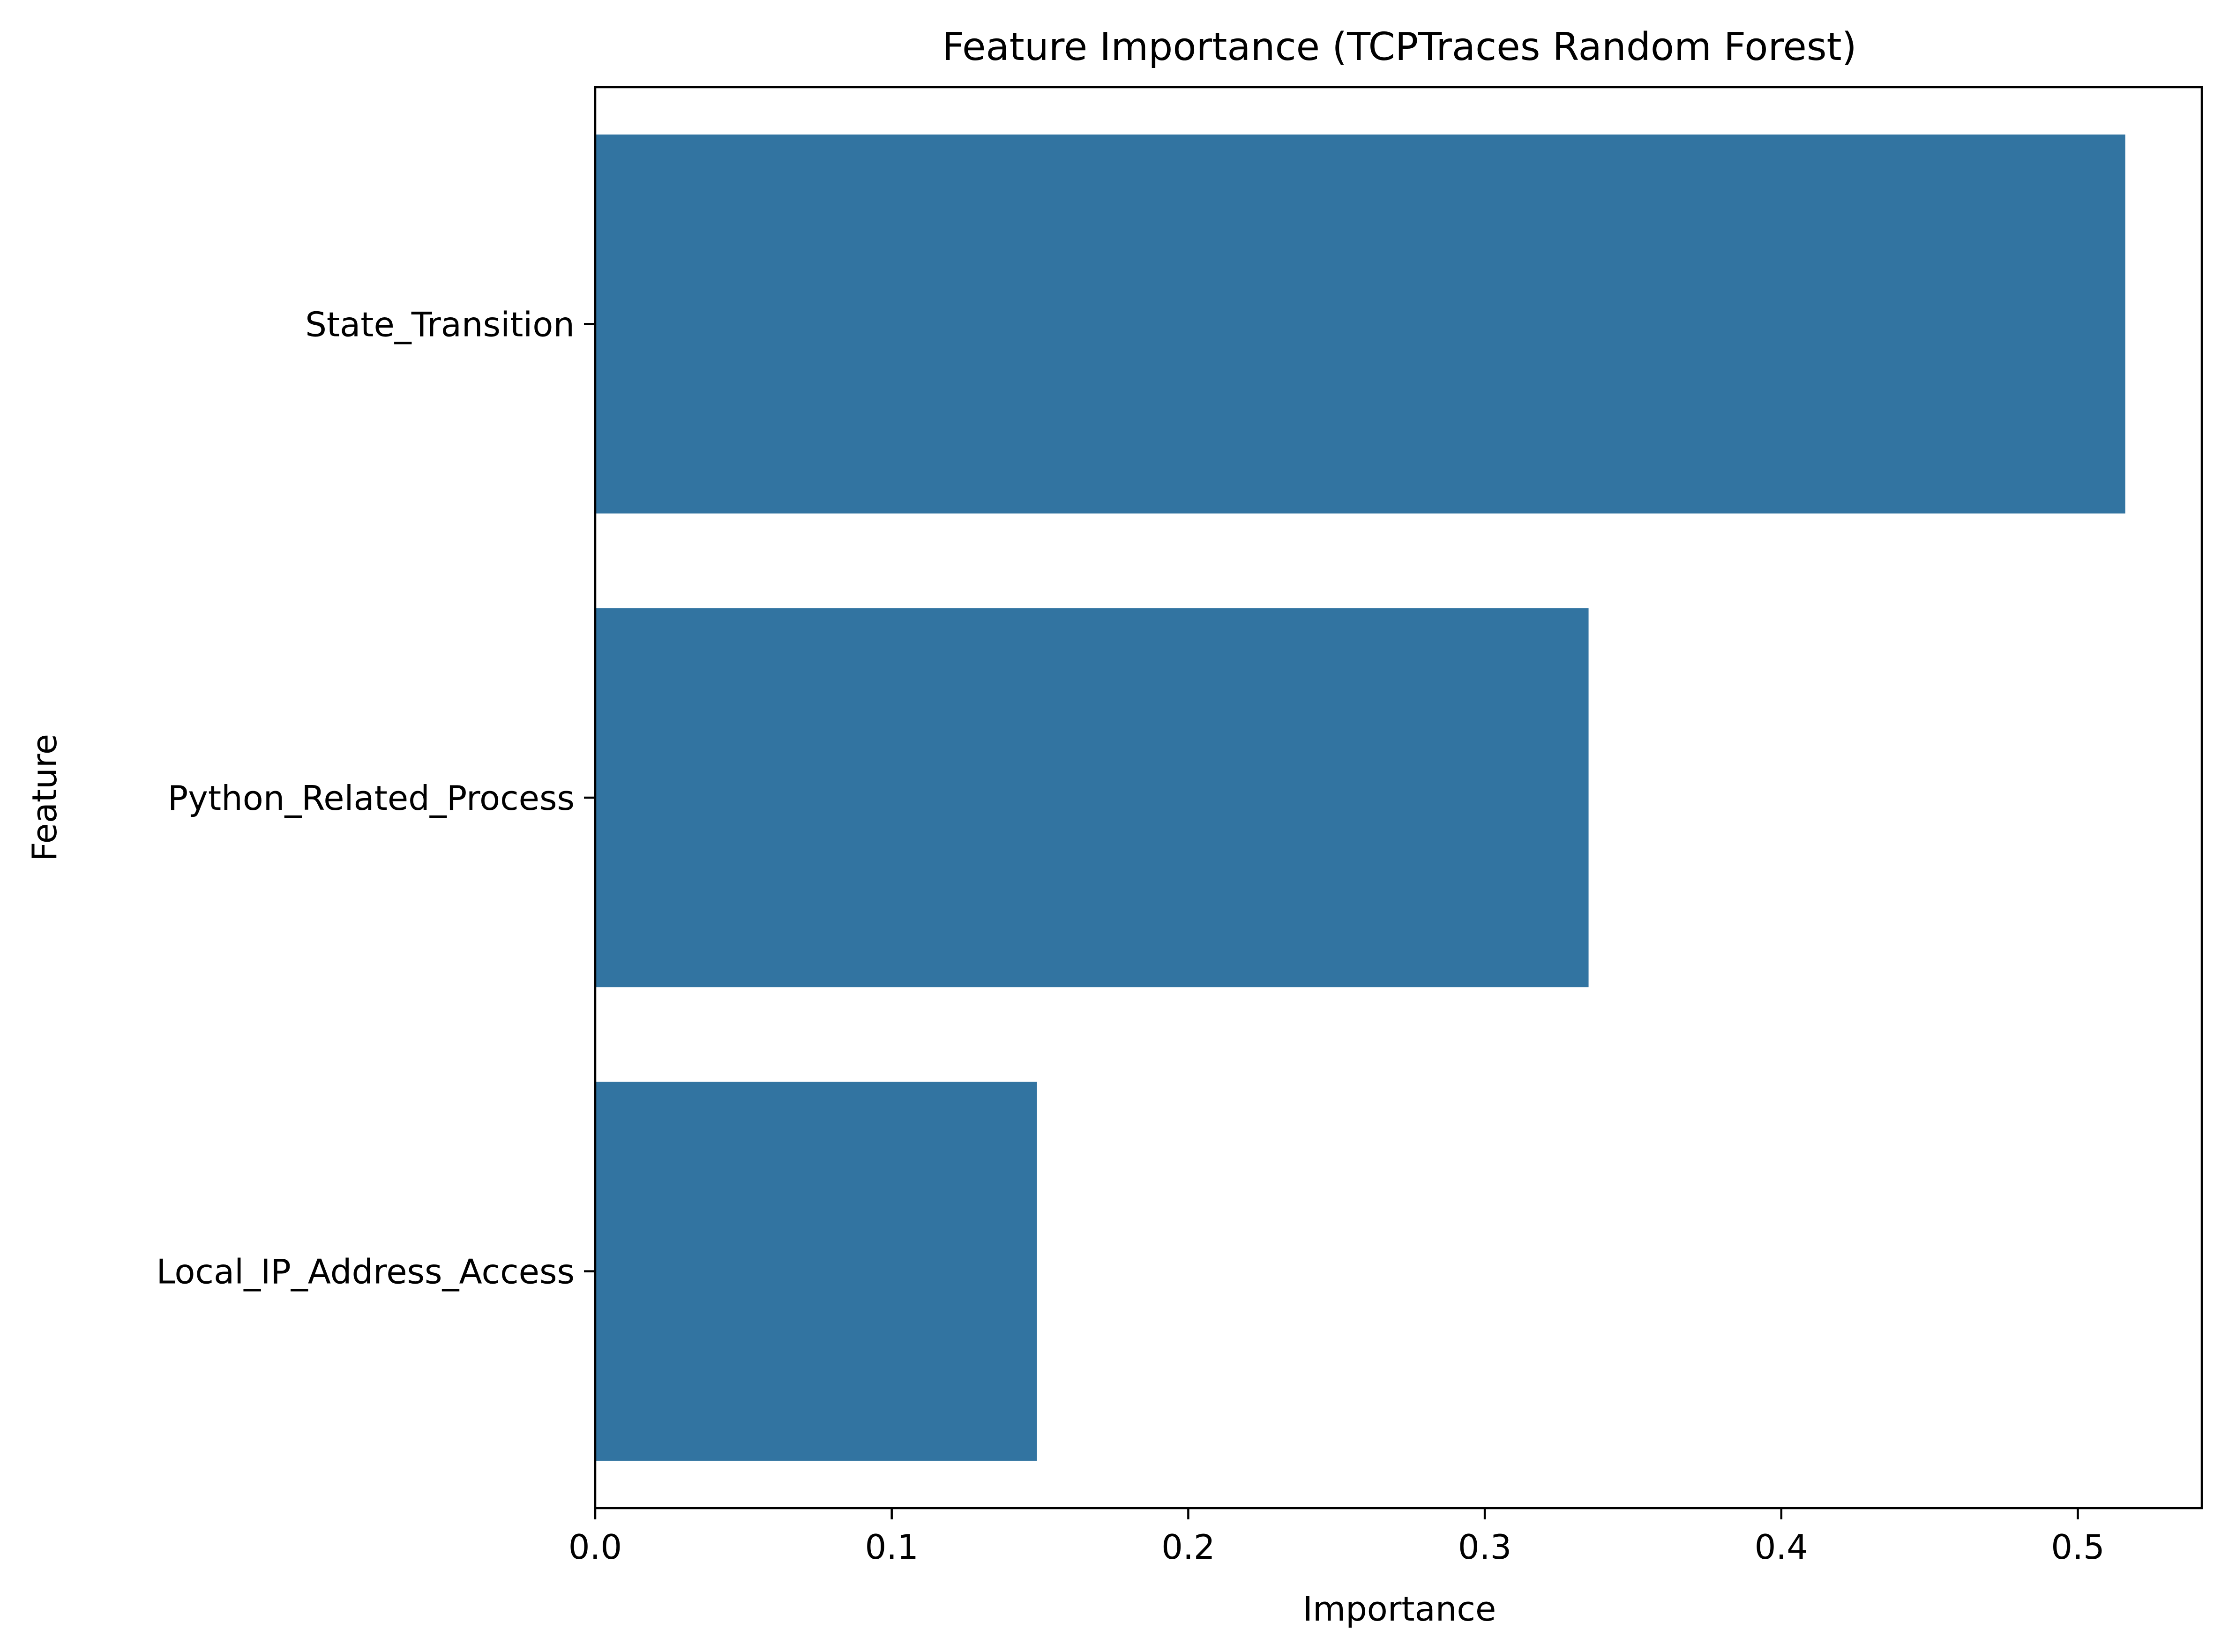 The width and height of the screenshot is (2221, 1652). I want to click on y-tick-label: Python_Related_Process, so click(371, 798).